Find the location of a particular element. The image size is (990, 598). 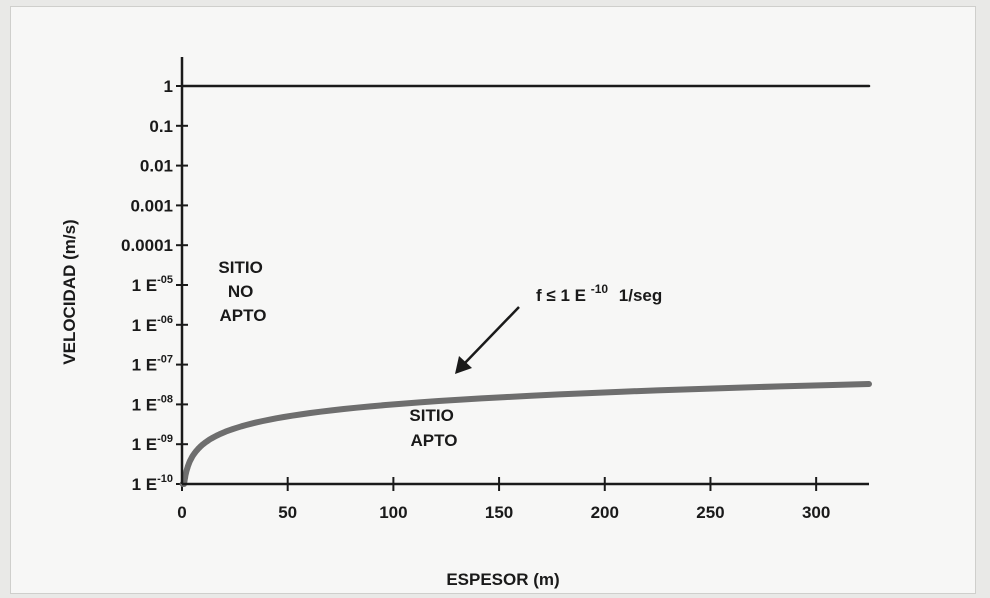

y-tick-label: 1 E-06 is located at coordinates (152, 324).